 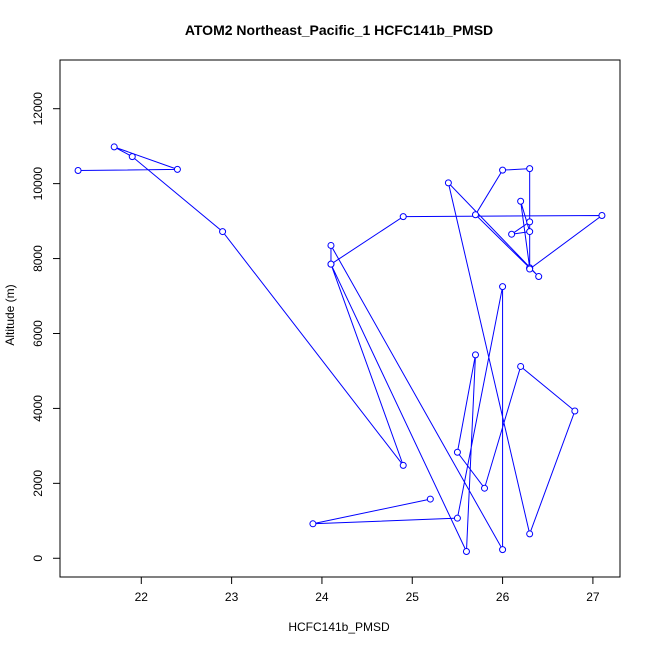 I want to click on y-tick-label-3: 6000, so click(x=38, y=333).